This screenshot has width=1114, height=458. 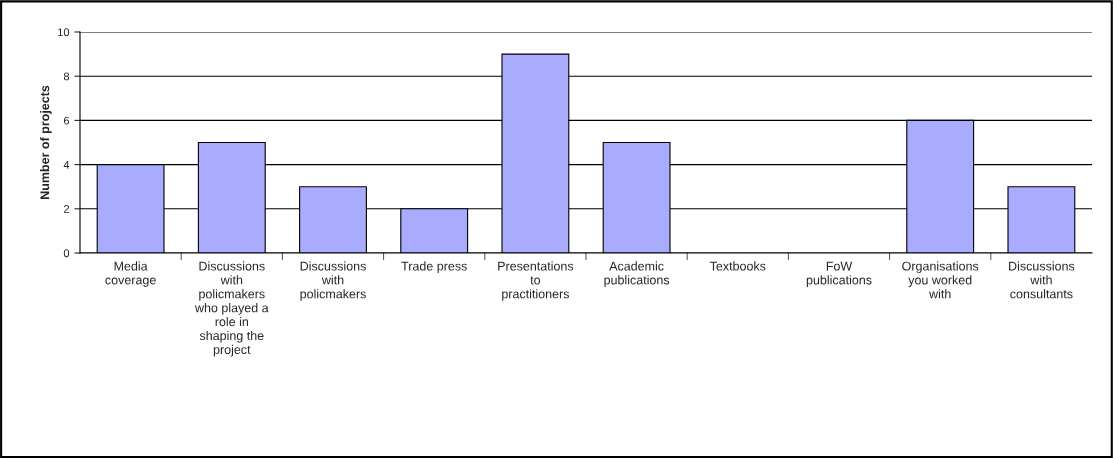 I want to click on x-tick-label: Discussions with policmakers who played a role in shaping the project, so click(x=231, y=309).